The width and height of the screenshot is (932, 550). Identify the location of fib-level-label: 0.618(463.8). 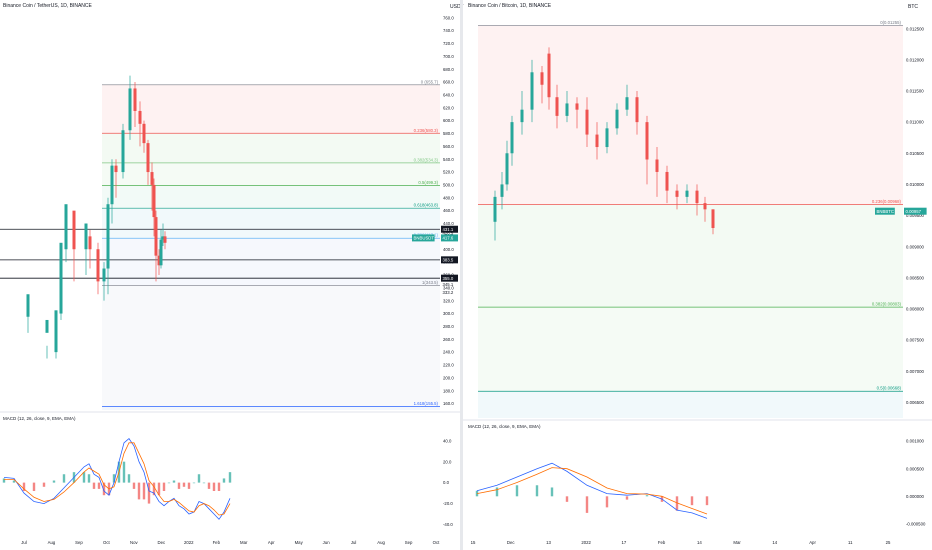
(426, 205).